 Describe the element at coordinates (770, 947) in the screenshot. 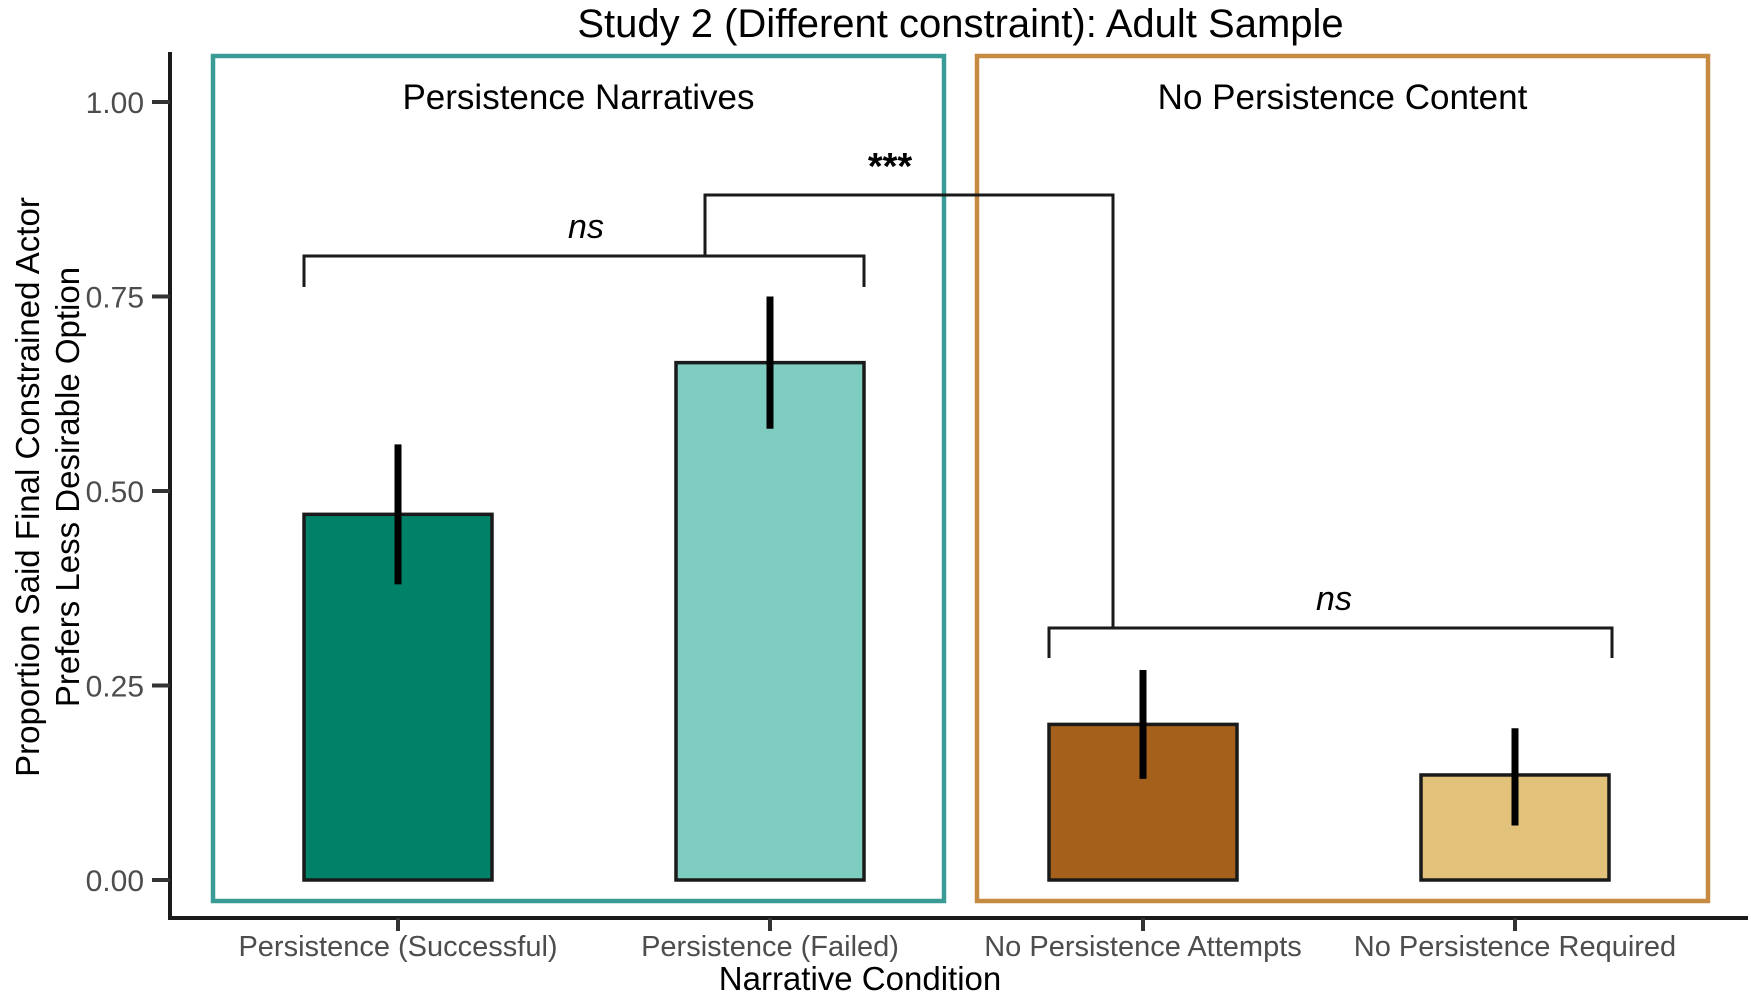

I see `x-category-label: Persistence (Failed)` at that location.